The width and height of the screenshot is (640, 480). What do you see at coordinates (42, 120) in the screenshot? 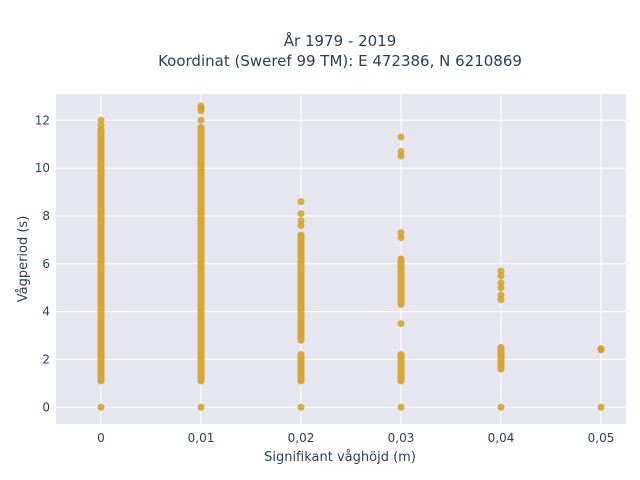
I see `y-tick-label: 12` at bounding box center [42, 120].